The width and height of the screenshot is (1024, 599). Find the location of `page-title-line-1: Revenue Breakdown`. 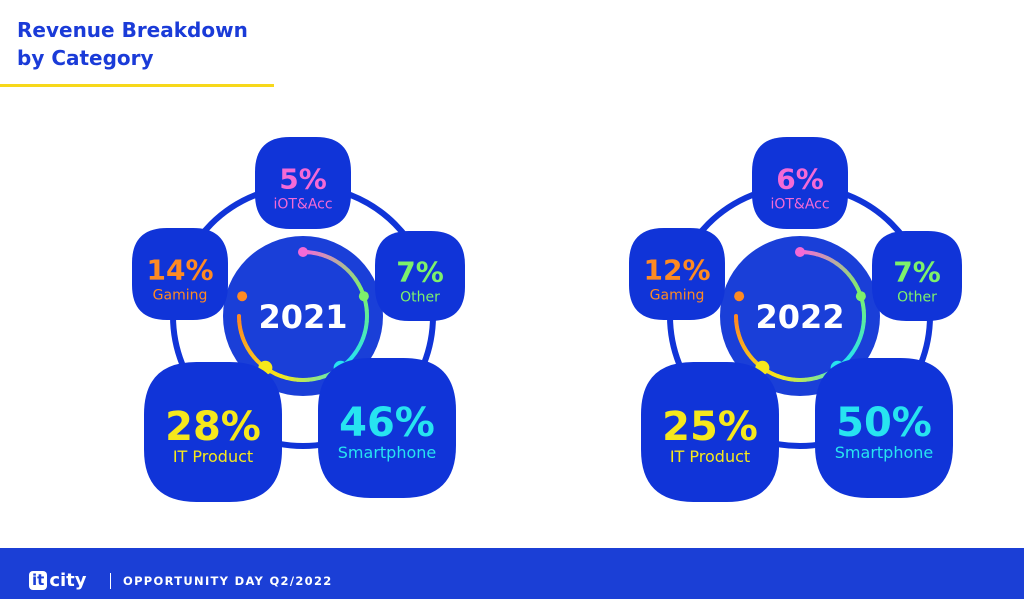

page-title-line-1: Revenue Breakdown is located at coordinates (132, 30).